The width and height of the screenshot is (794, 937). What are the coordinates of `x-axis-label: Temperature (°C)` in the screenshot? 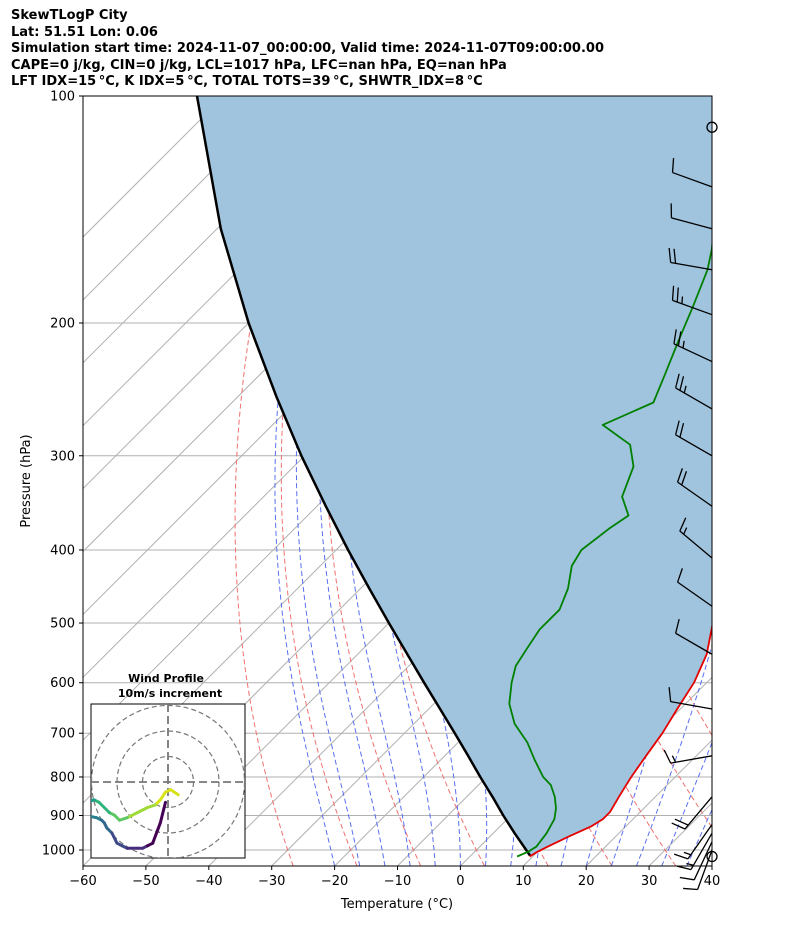 It's located at (396, 904).